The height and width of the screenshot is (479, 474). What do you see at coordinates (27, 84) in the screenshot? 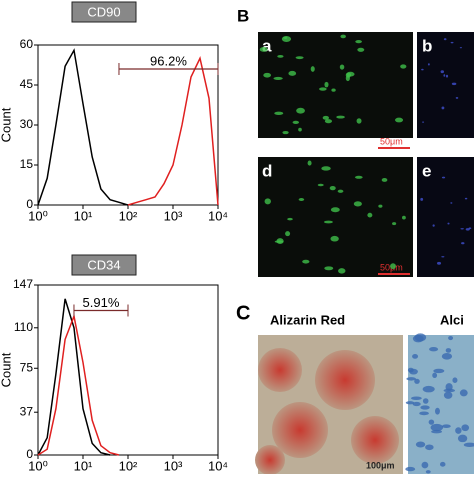
I see `y-tick-label: 45` at bounding box center [27, 84].